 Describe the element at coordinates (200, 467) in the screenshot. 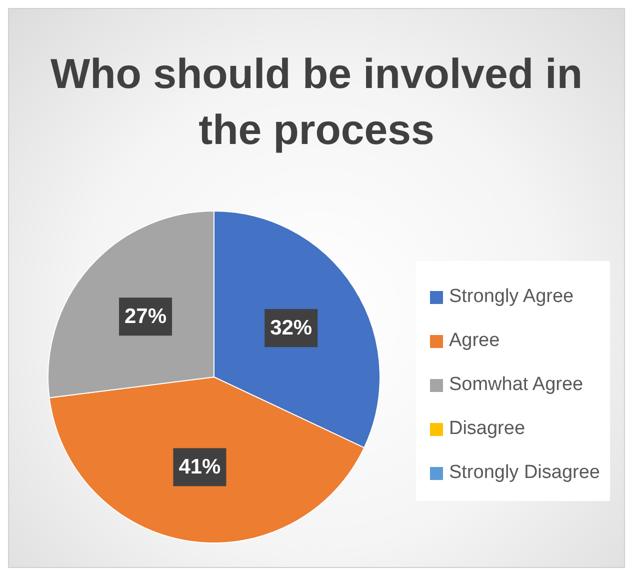

I see `data-label: 41%` at that location.